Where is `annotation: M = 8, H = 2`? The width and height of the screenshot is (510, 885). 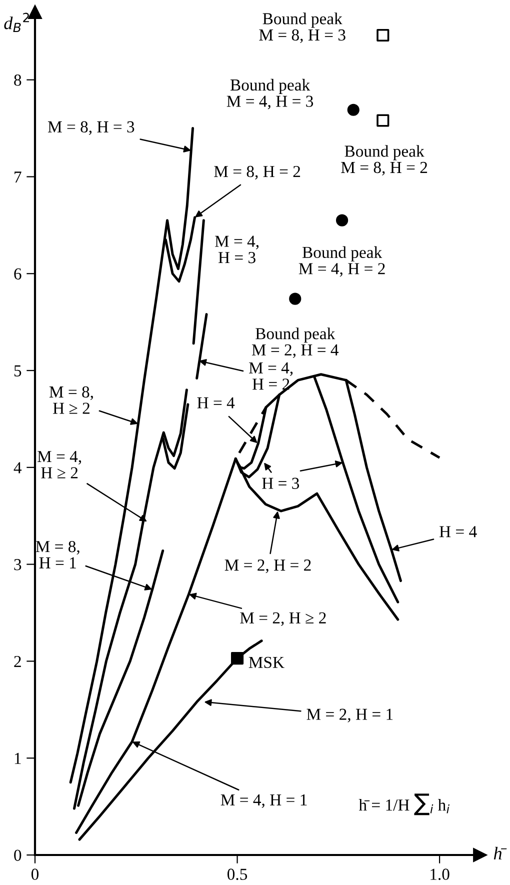 annotation: M = 8, H = 2 is located at coordinates (257, 173).